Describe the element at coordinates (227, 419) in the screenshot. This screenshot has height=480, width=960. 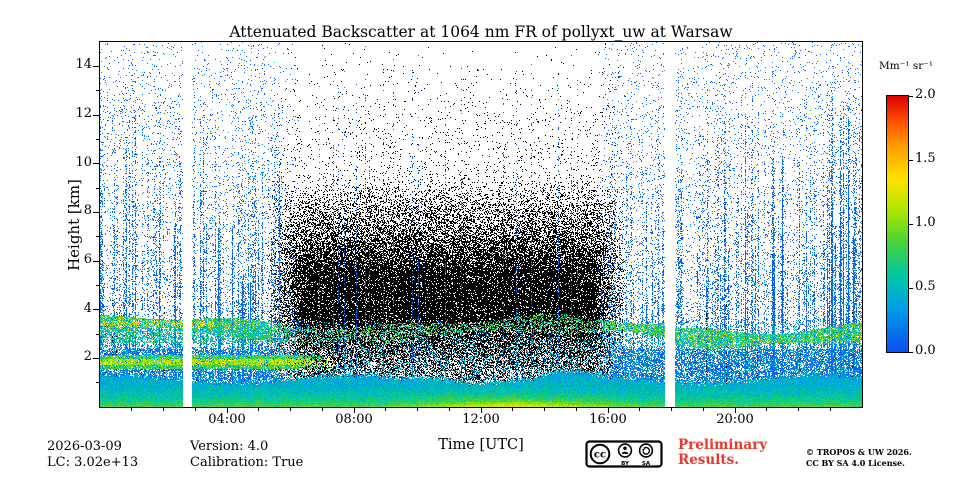
I see `x-tick-label: 04:00` at that location.